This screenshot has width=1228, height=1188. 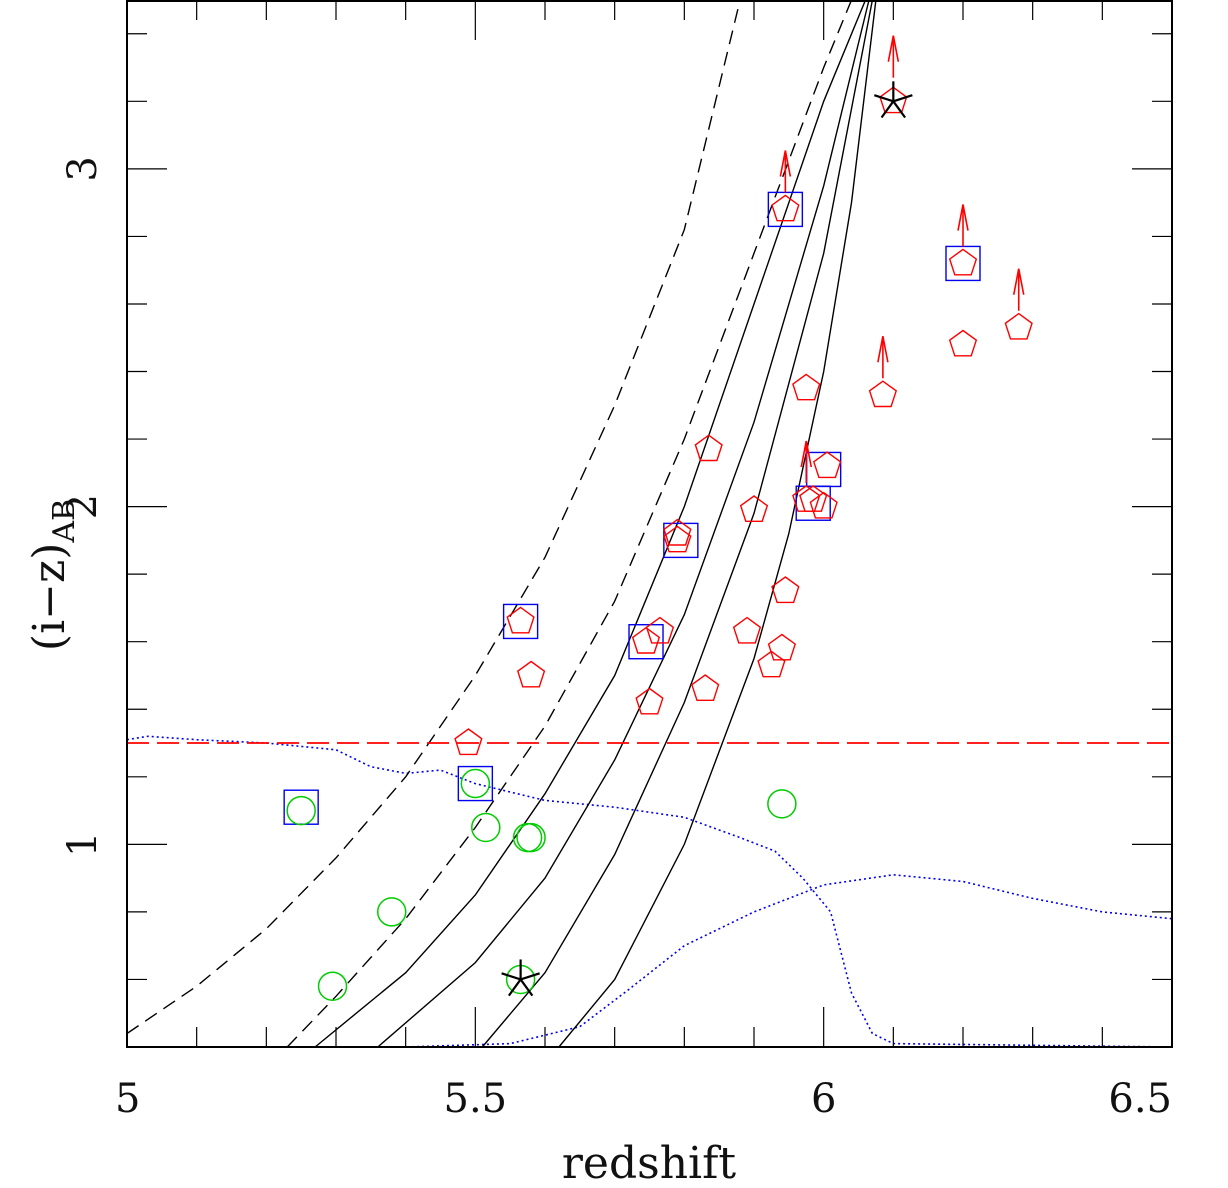 I want to click on y-tick-label: 3, so click(x=83, y=168).